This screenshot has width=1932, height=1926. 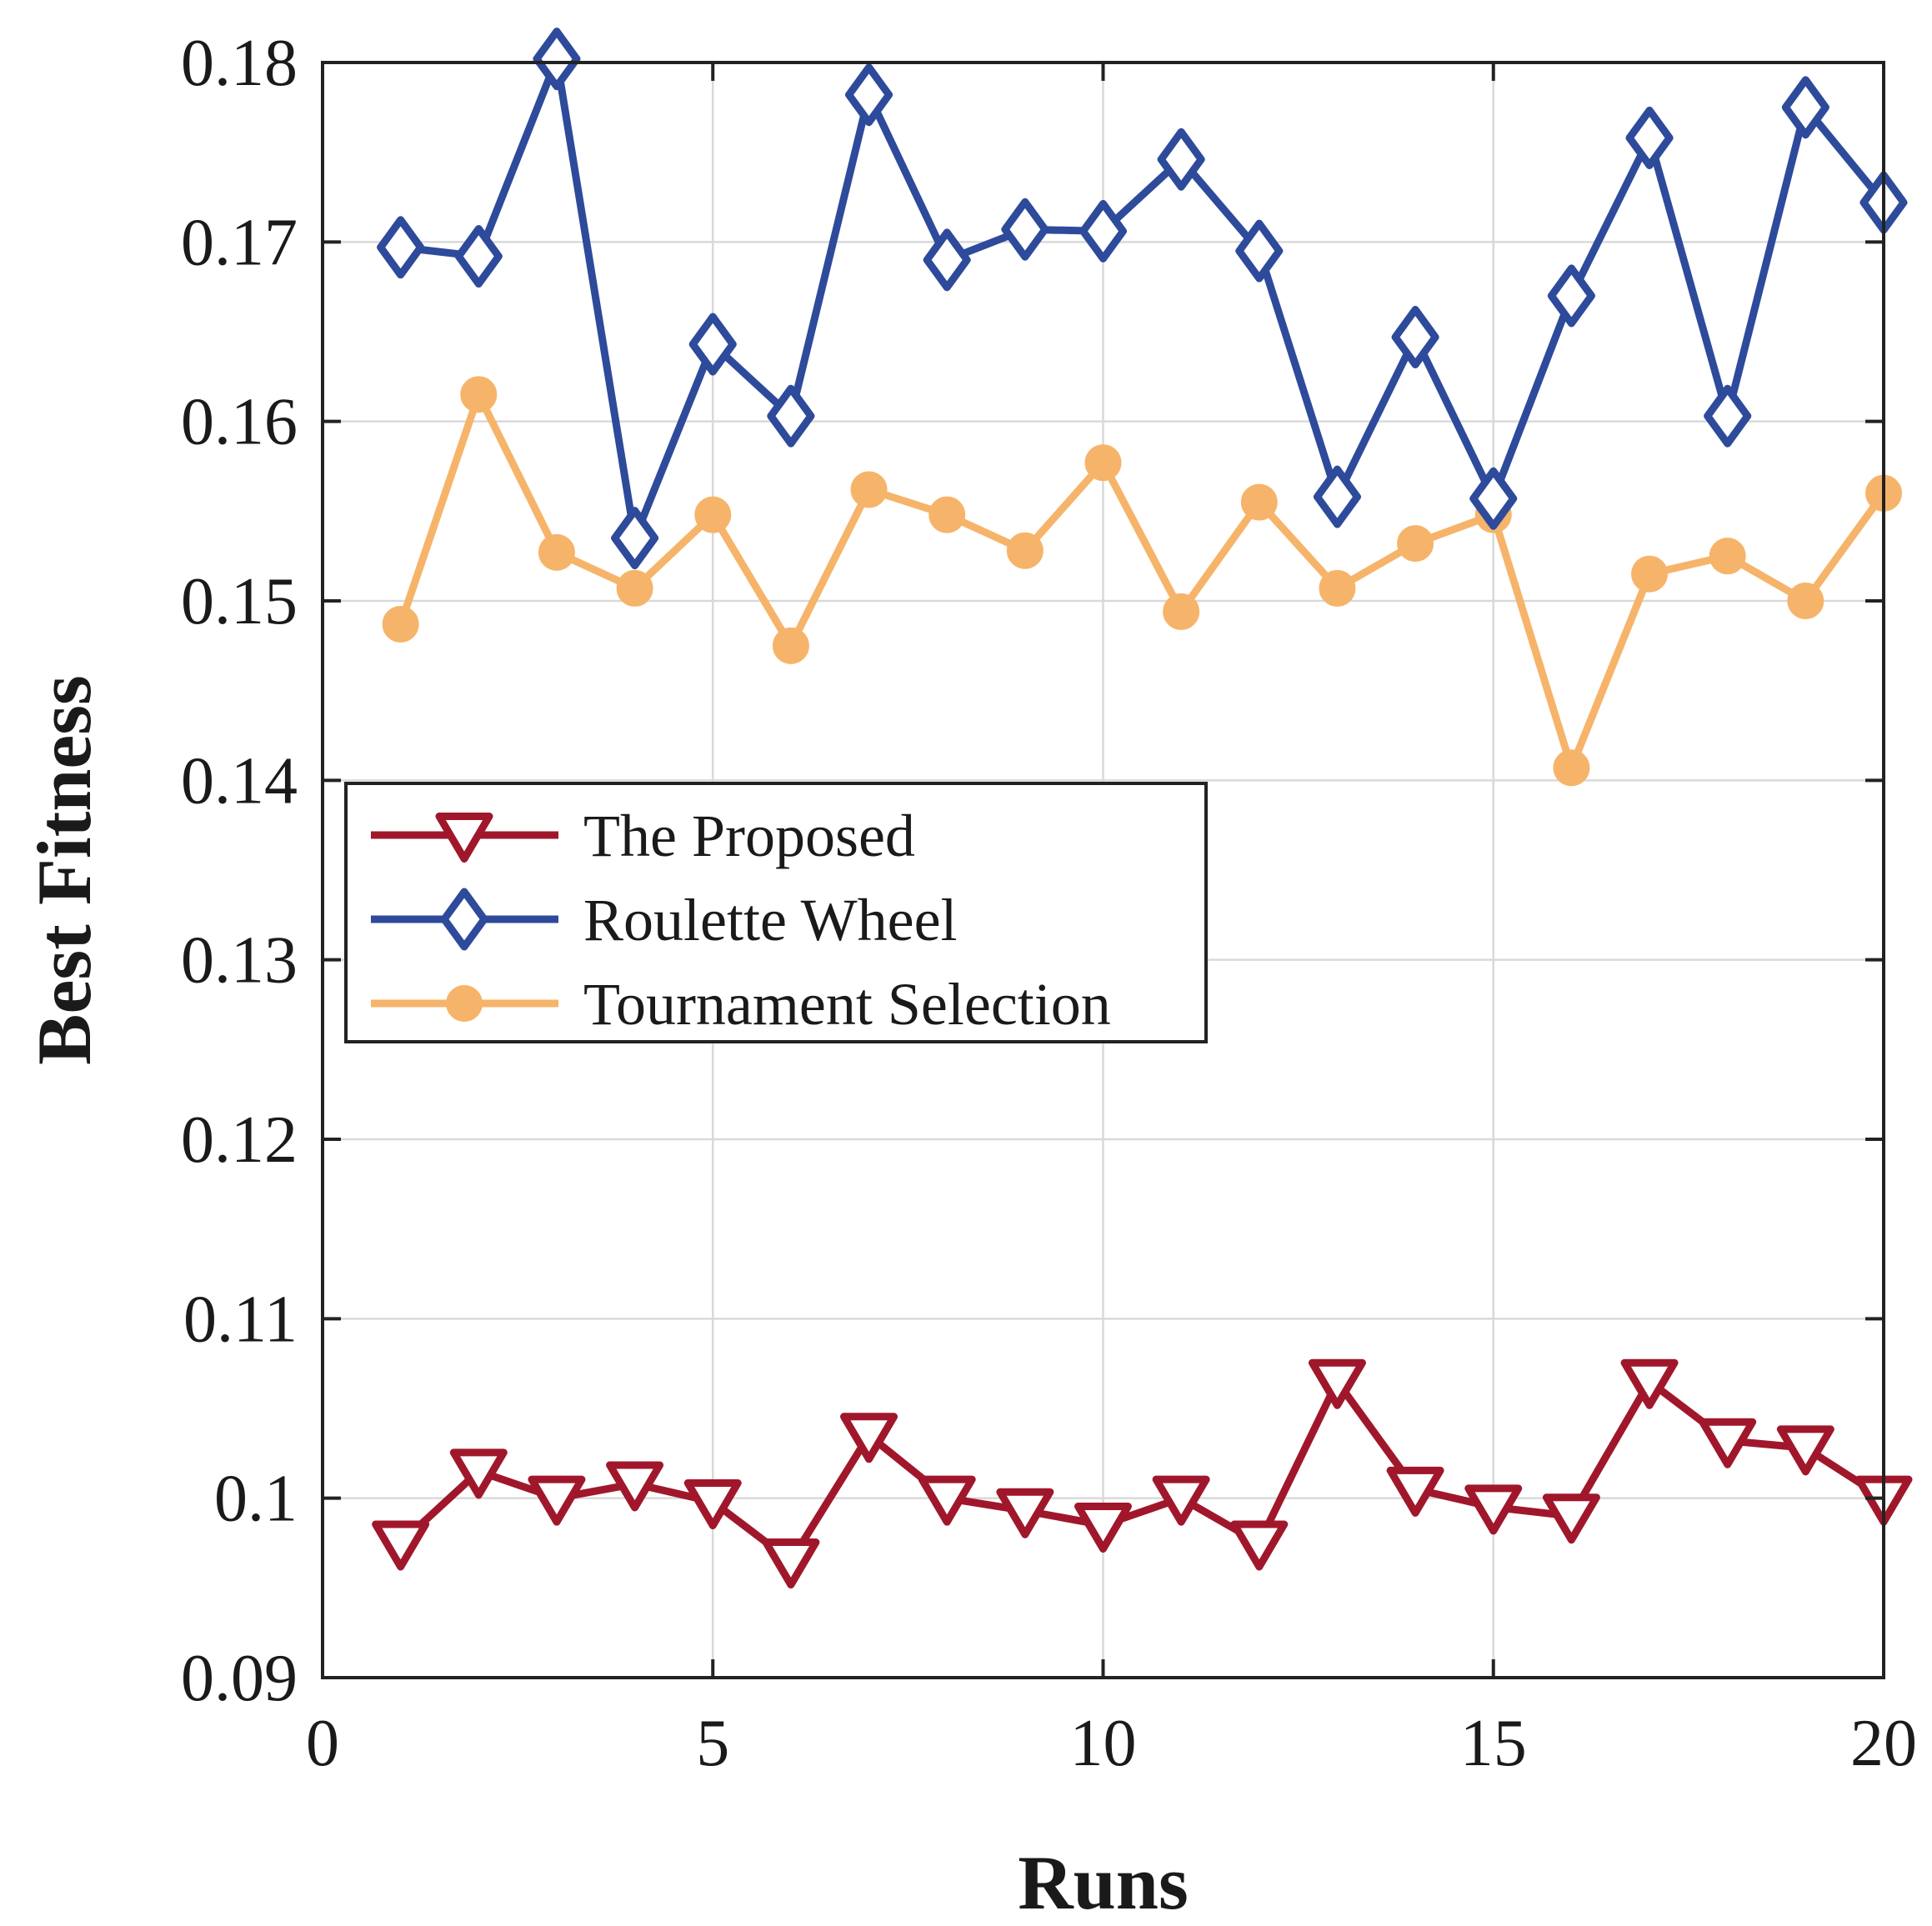 I want to click on legend-label: The Proposed, so click(x=749, y=836).